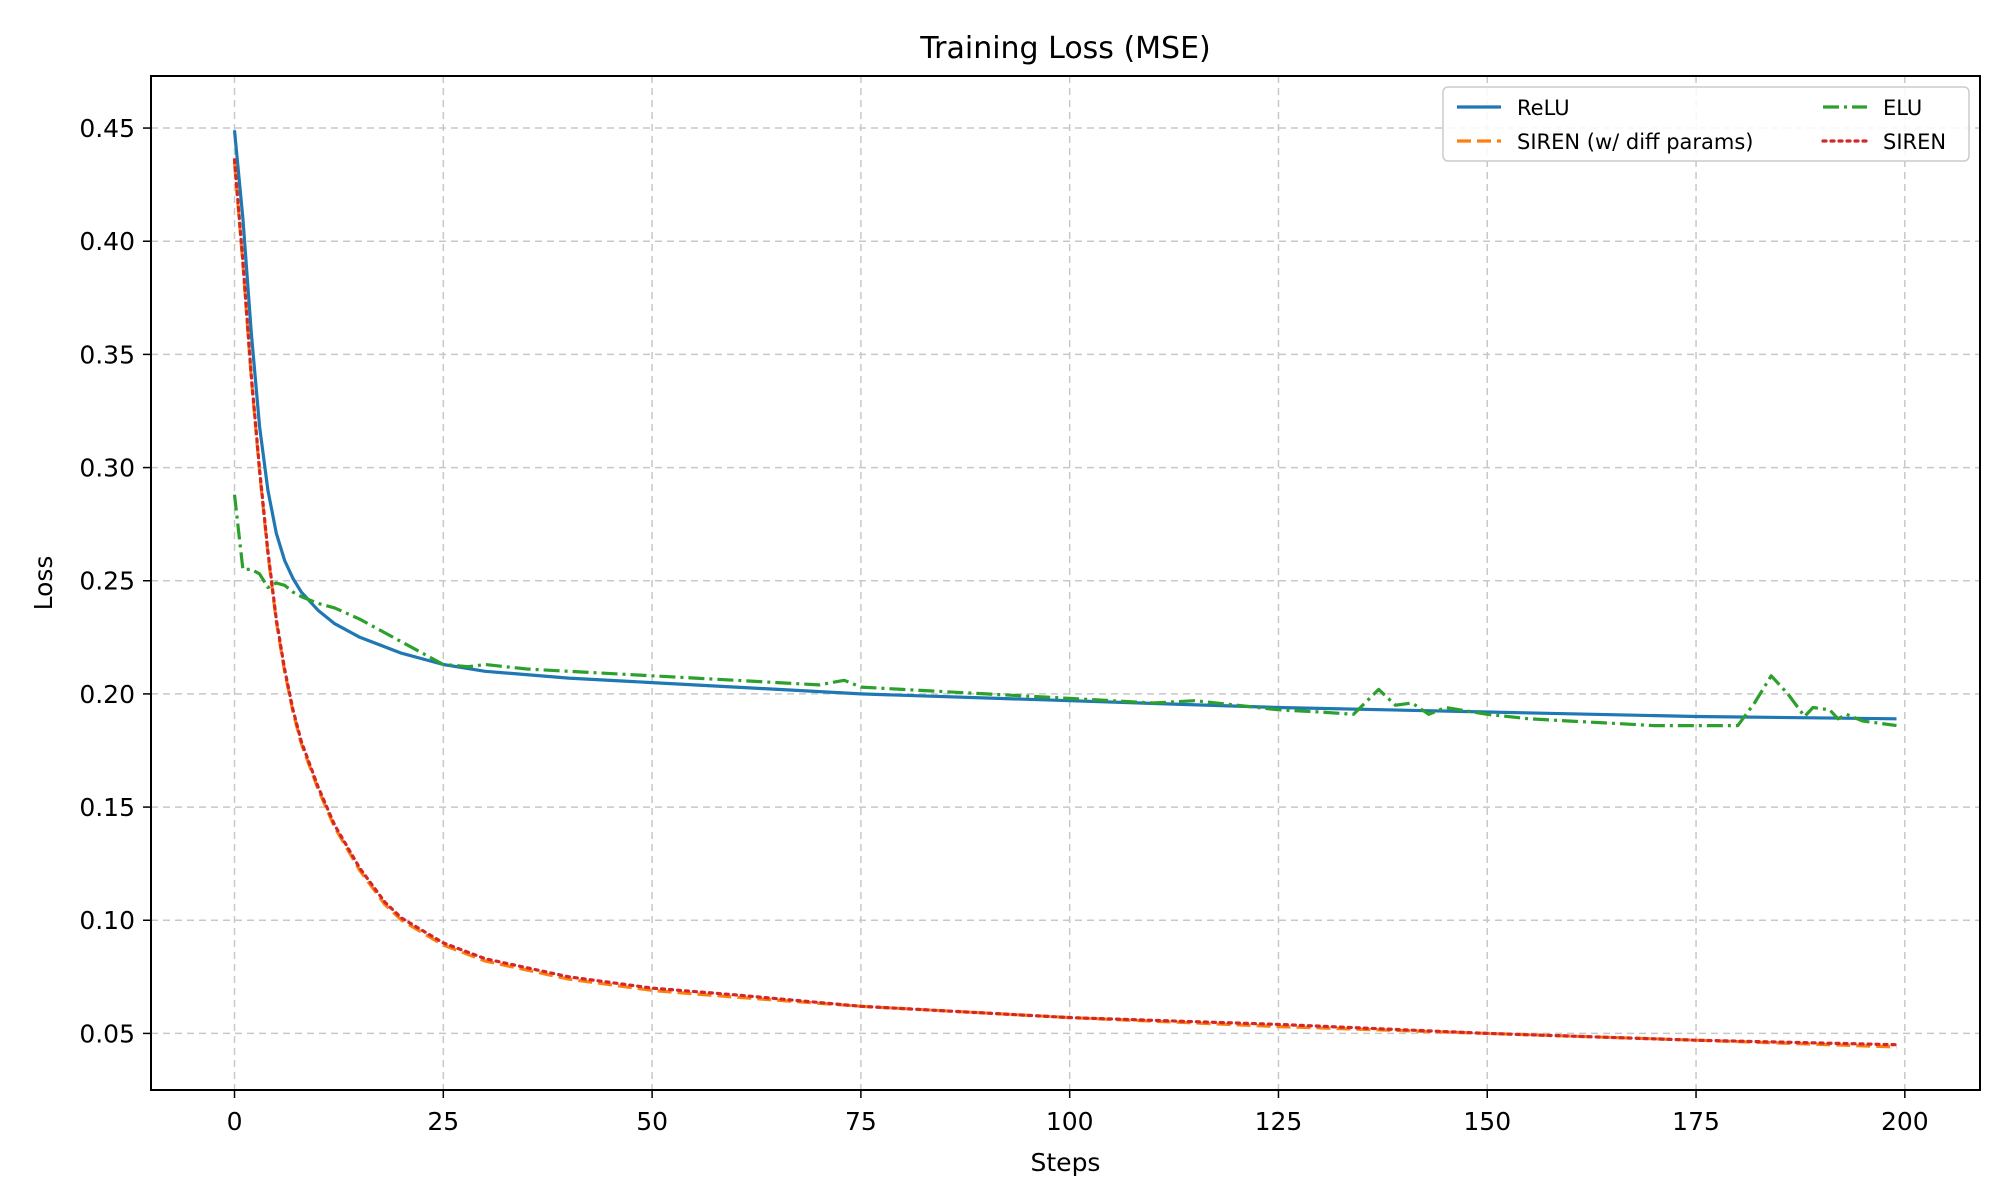 The width and height of the screenshot is (2000, 1204). What do you see at coordinates (1696, 1121) in the screenshot?
I see `x-tick-label: 175` at bounding box center [1696, 1121].